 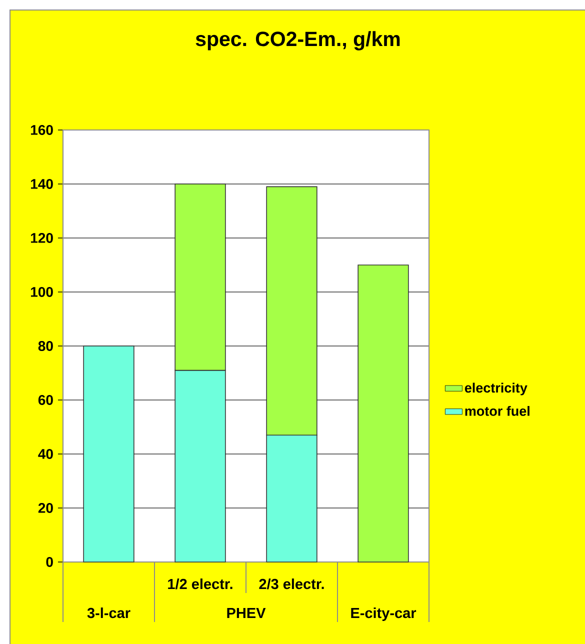 I want to click on y-tick-label: 0, so click(x=49, y=562).